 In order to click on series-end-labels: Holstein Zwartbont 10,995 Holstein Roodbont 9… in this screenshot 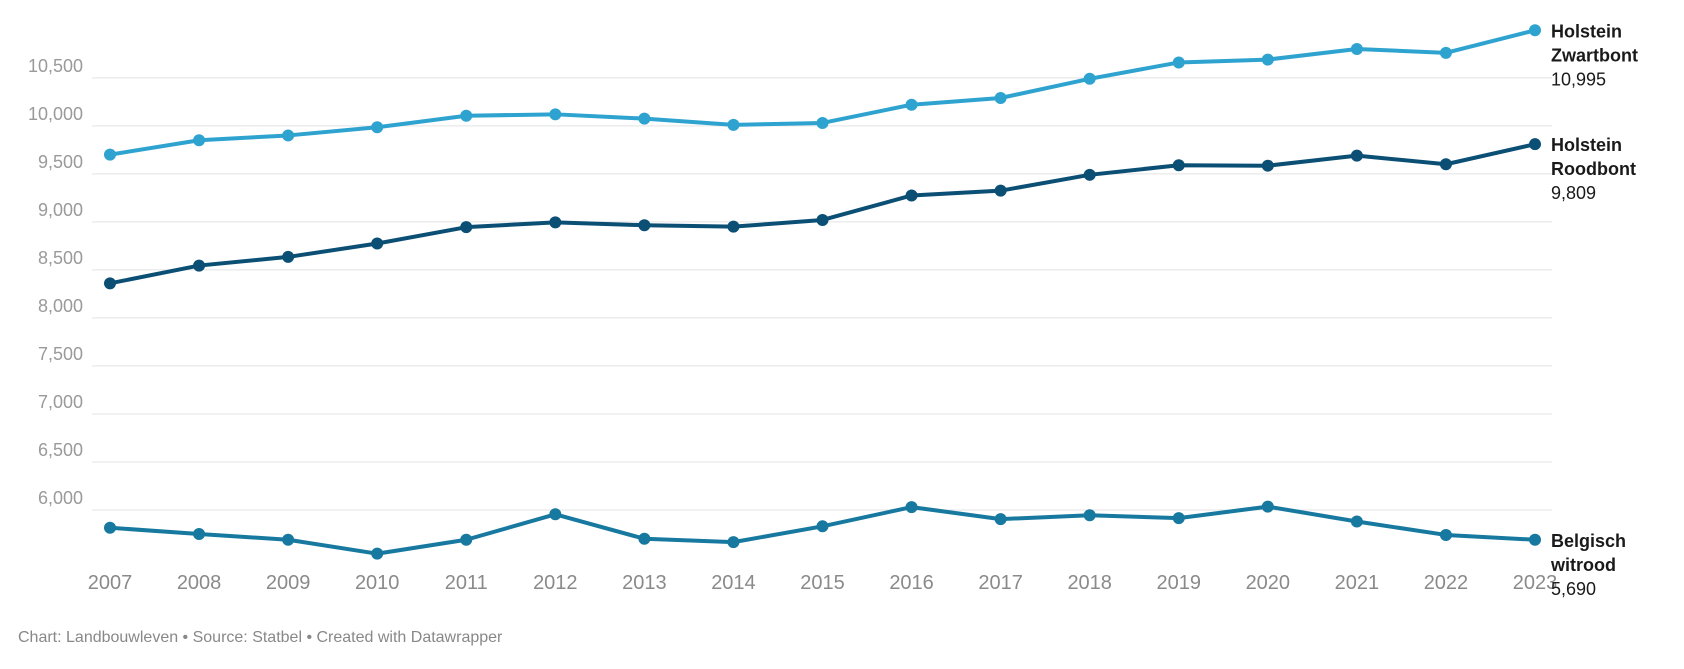, I will do `click(1594, 309)`.